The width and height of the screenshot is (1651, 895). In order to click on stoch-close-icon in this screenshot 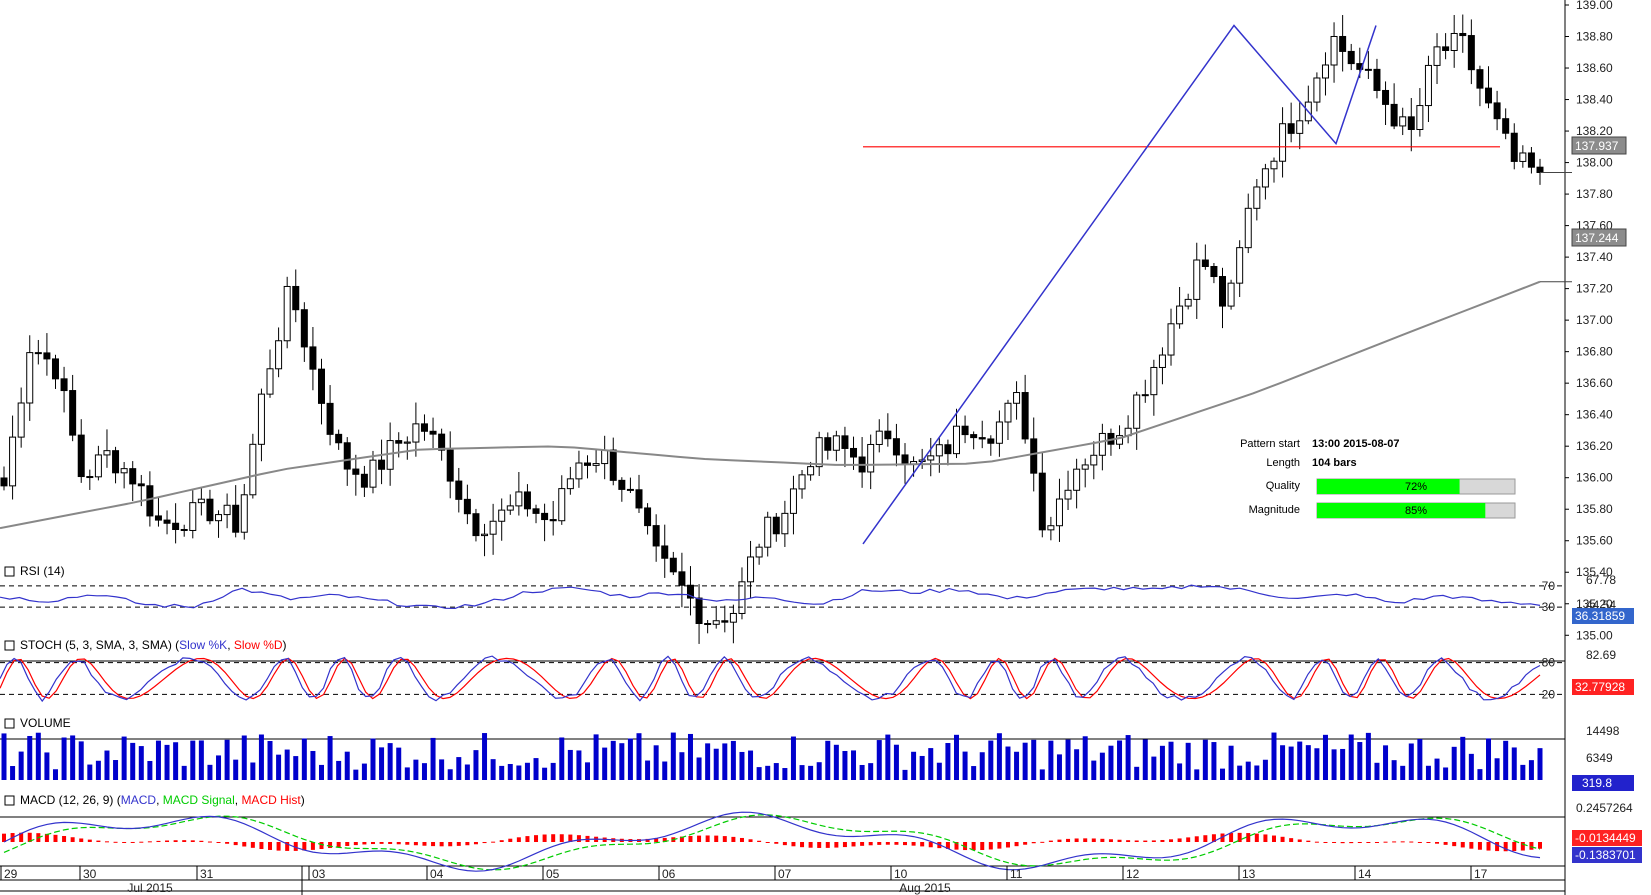, I will do `click(9, 645)`.